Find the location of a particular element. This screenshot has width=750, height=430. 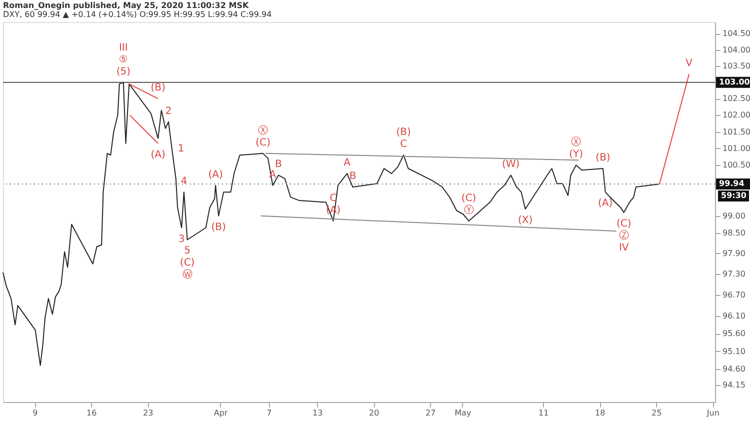

x-tick-label: 25 is located at coordinates (657, 413).